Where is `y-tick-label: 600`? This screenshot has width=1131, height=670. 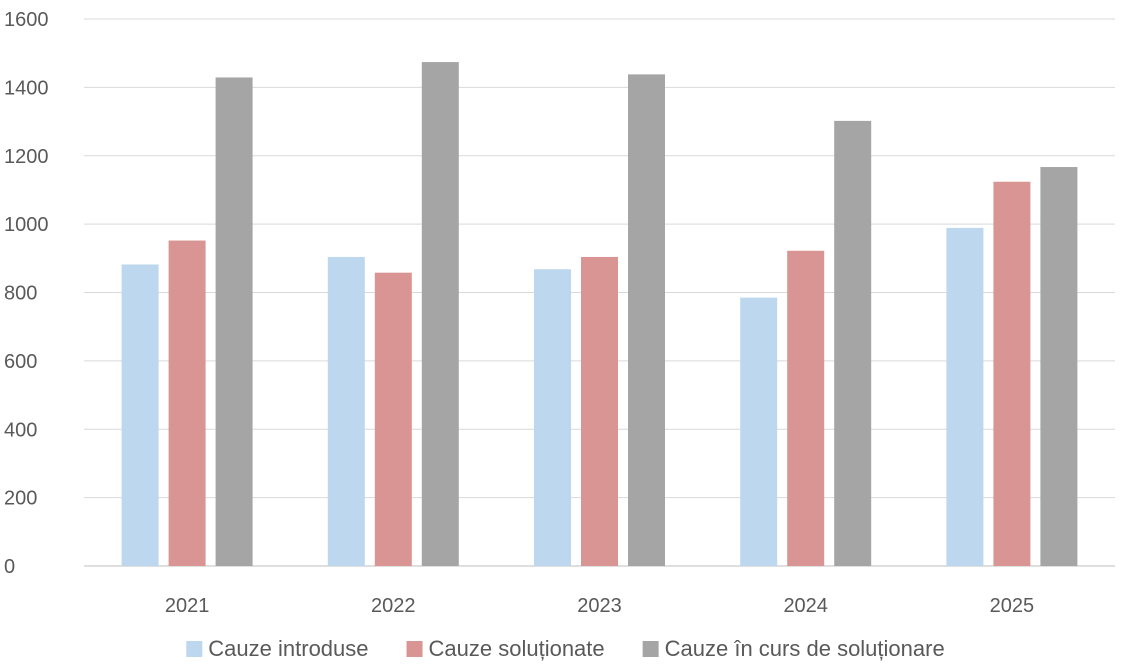
y-tick-label: 600 is located at coordinates (20, 362).